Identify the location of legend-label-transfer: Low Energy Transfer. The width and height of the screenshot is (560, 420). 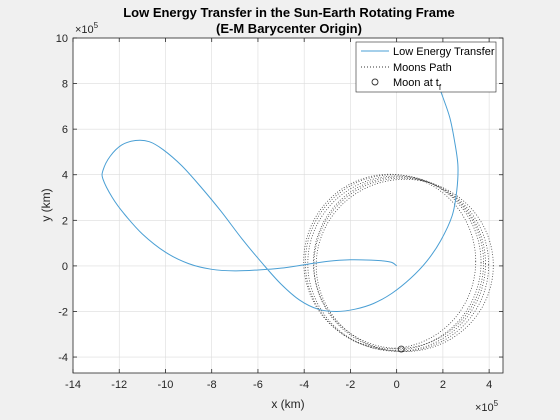
(444, 52).